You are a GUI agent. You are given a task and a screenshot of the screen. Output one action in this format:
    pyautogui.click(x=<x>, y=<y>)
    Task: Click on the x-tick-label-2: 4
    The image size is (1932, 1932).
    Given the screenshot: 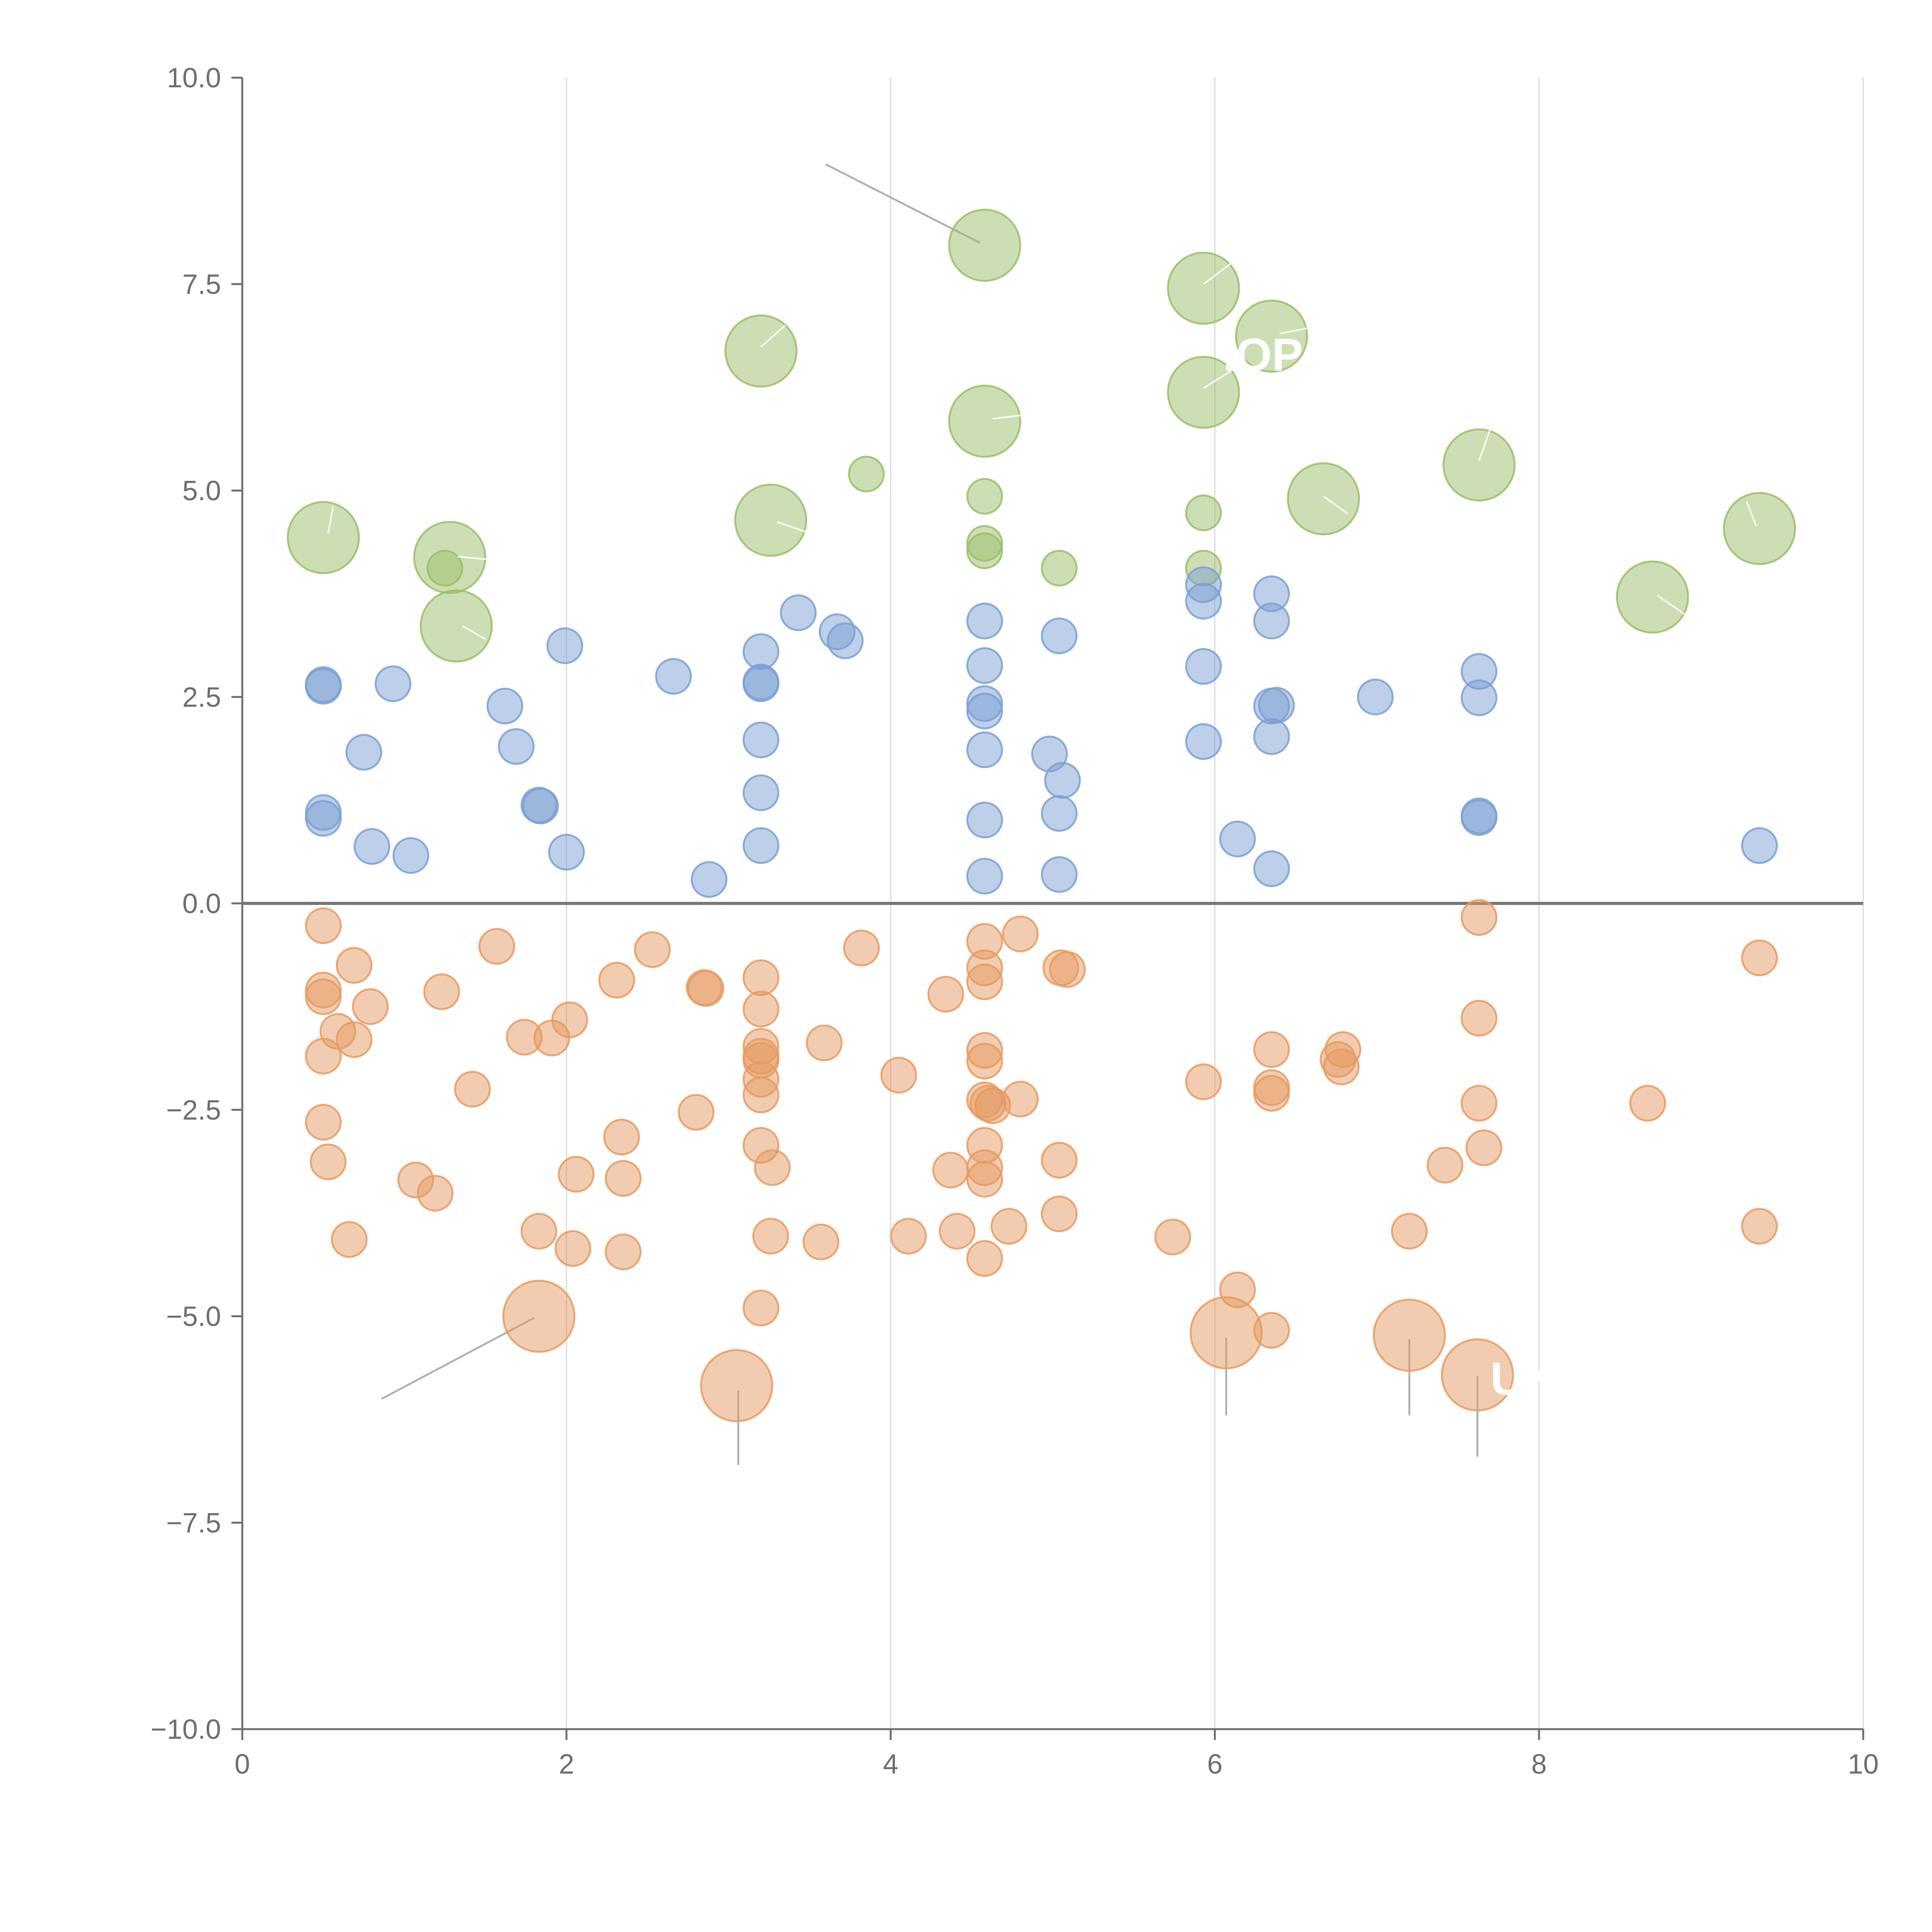 What is the action you would take?
    pyautogui.click(x=891, y=1765)
    